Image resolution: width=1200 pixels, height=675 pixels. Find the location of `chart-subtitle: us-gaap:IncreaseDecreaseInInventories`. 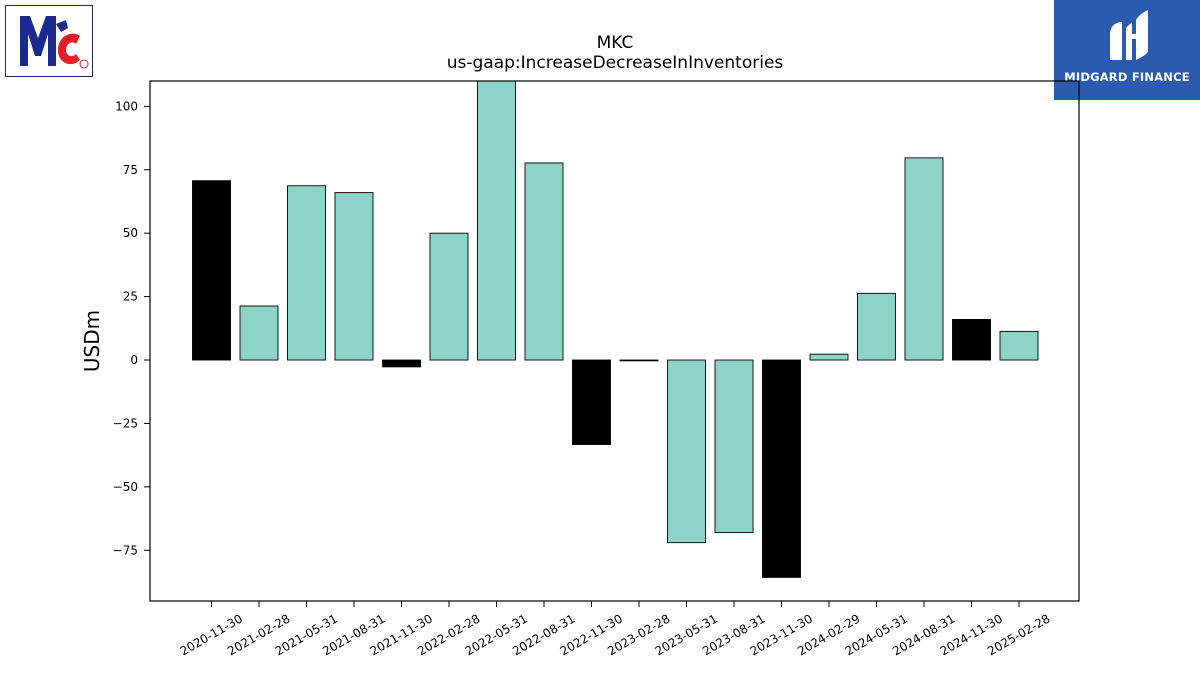

chart-subtitle: us-gaap:IncreaseDecreaseInInventories is located at coordinates (615, 63).